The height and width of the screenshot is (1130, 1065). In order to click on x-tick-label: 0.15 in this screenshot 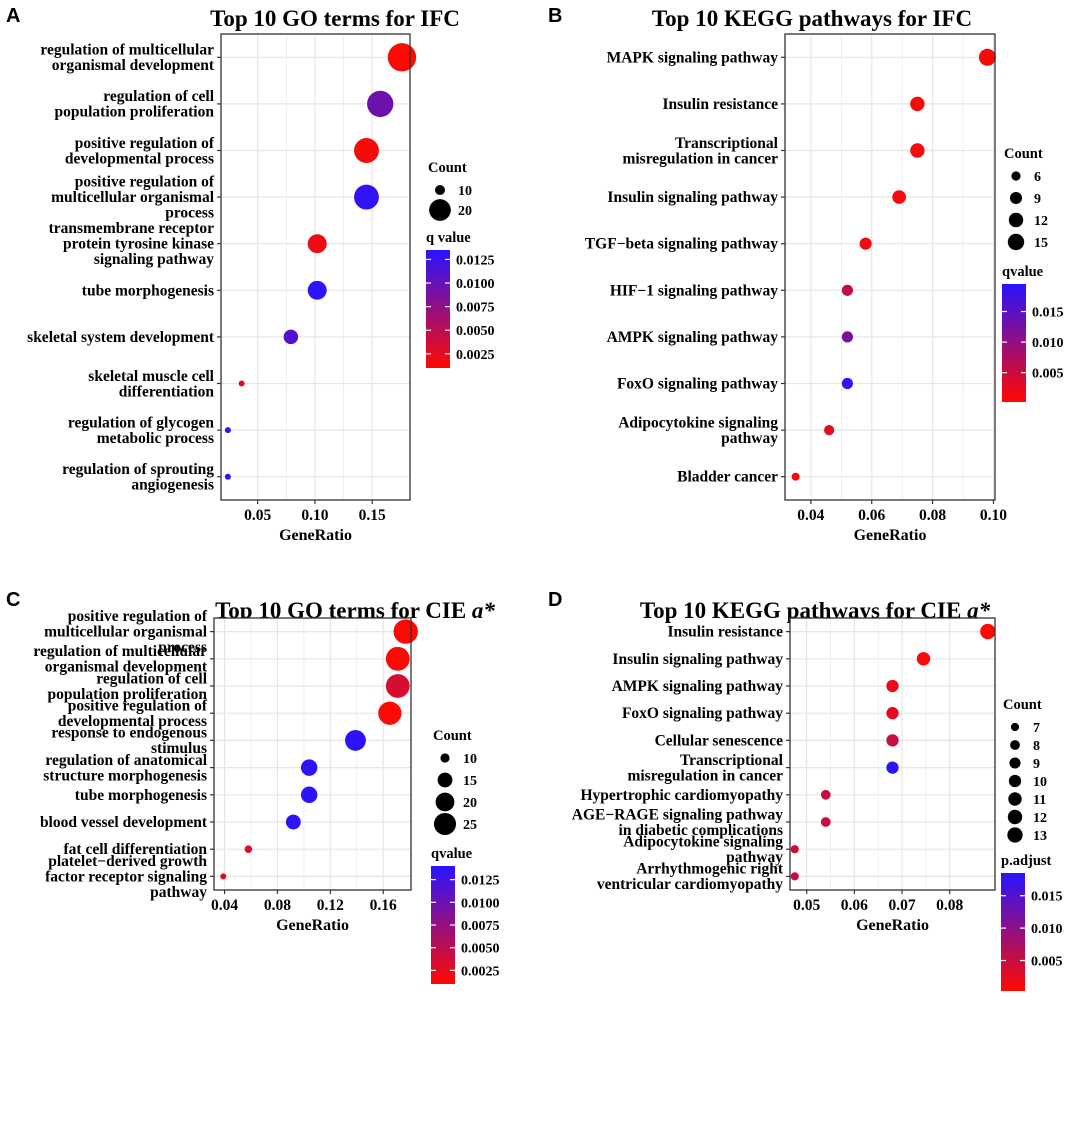, I will do `click(372, 515)`.